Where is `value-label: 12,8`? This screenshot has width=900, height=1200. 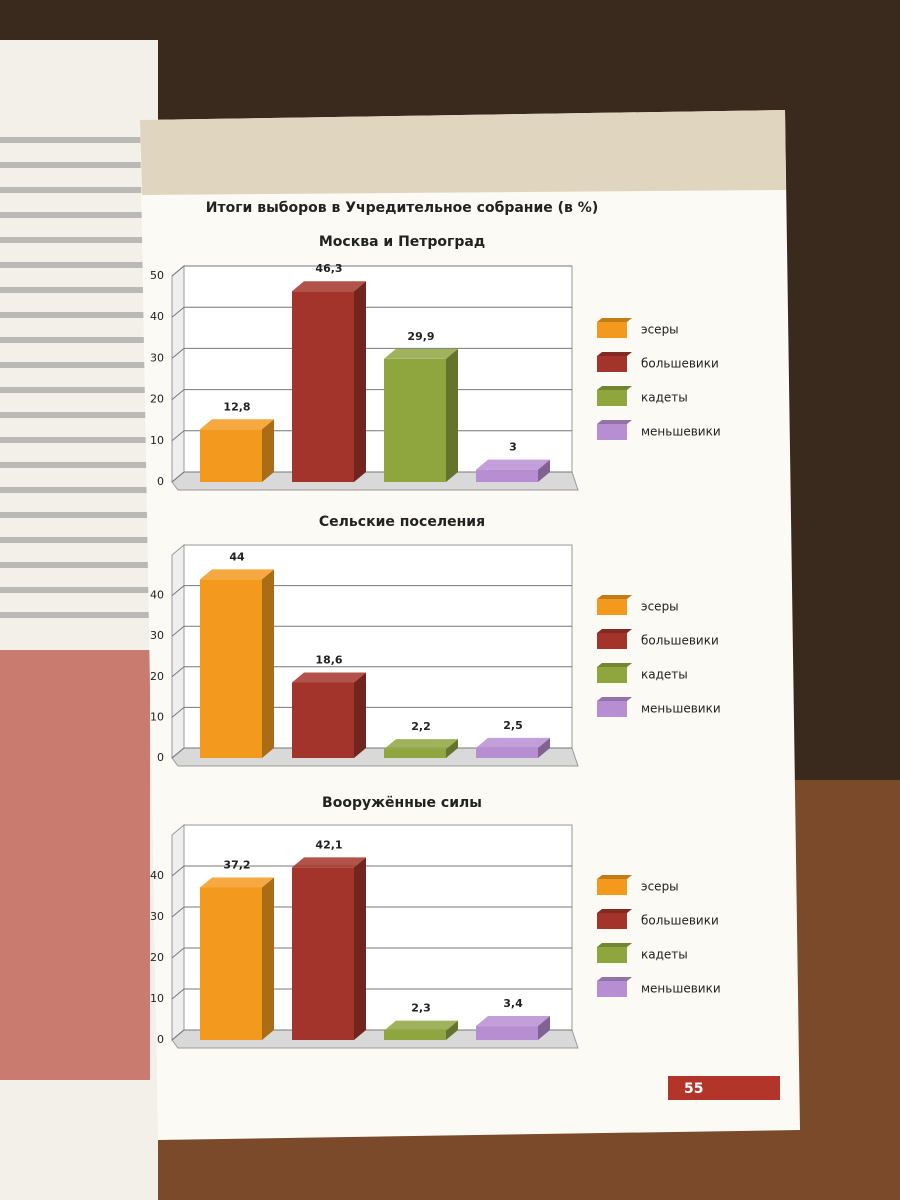 value-label: 12,8 is located at coordinates (236, 406).